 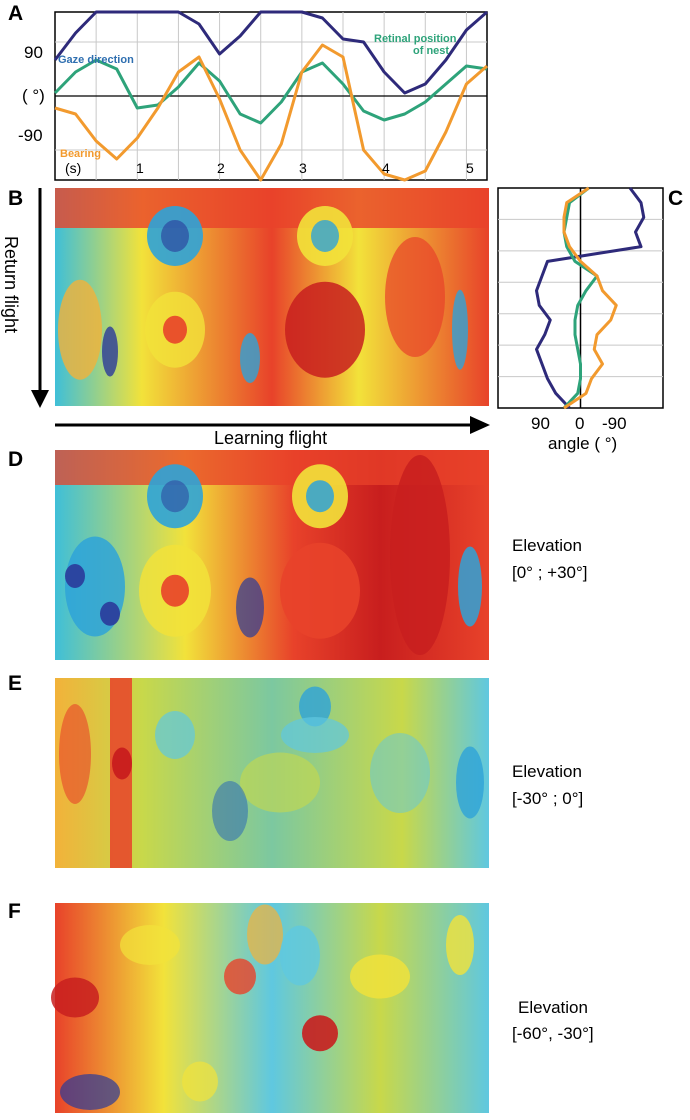 I want to click on a-xunit: (s), so click(x=73, y=168).